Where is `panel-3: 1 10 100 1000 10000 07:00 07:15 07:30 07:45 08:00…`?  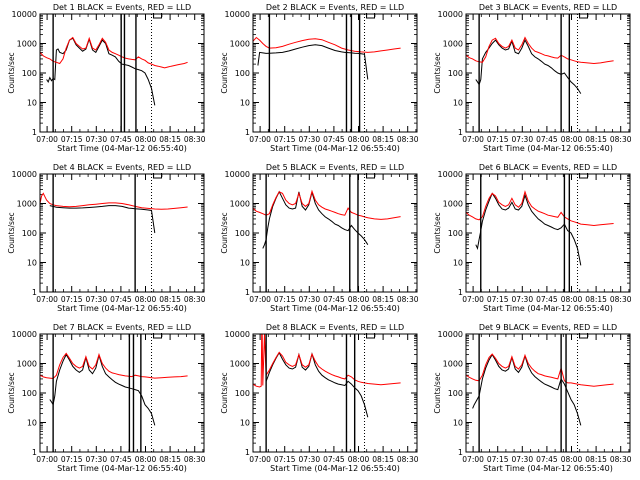 panel-3: 1 10 100 1000 10000 07:00 07:15 07:30 07:45 08:00… is located at coordinates (532, 78).